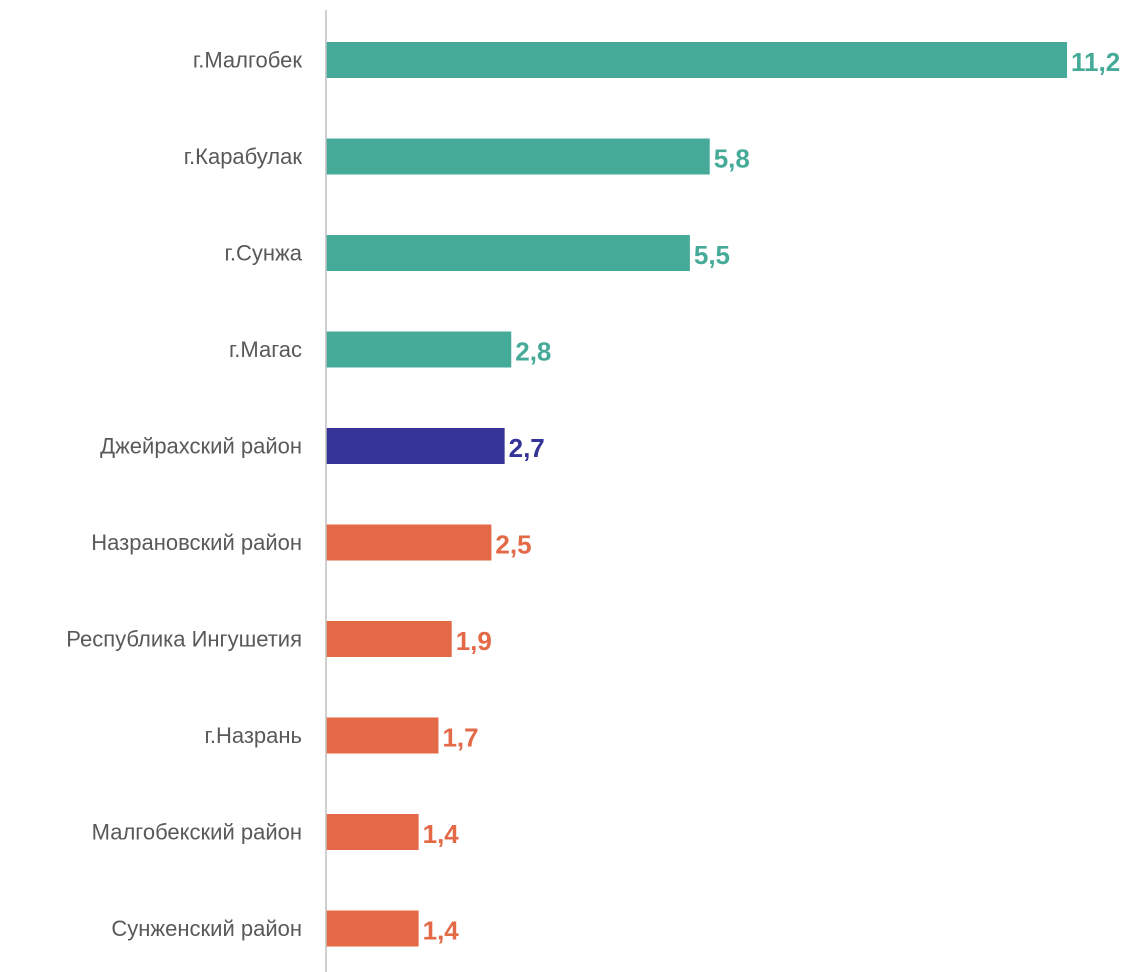  What do you see at coordinates (460, 738) in the screenshot?
I see `value-label-7: 1,7` at bounding box center [460, 738].